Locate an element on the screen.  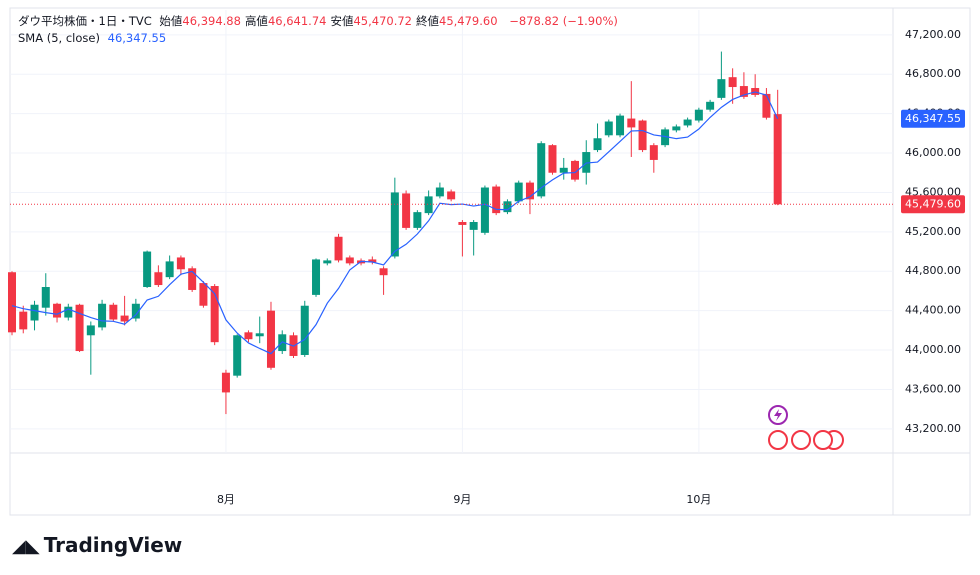
brand: ◢◣ TradingView is located at coordinates (97, 545).